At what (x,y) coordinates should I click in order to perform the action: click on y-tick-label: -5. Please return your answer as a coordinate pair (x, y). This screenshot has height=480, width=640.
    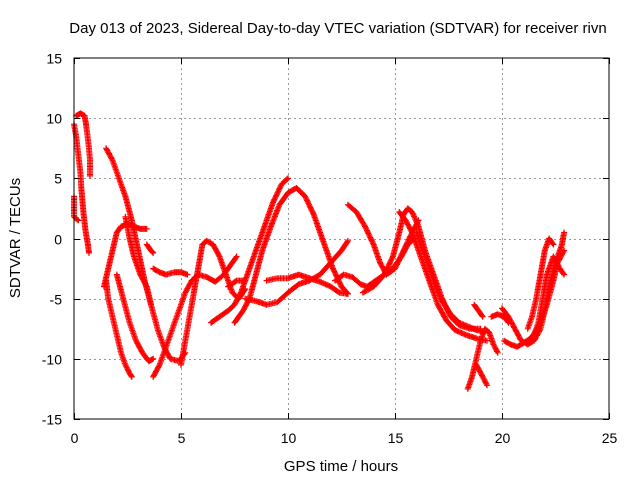
    Looking at the image, I should click on (56, 300).